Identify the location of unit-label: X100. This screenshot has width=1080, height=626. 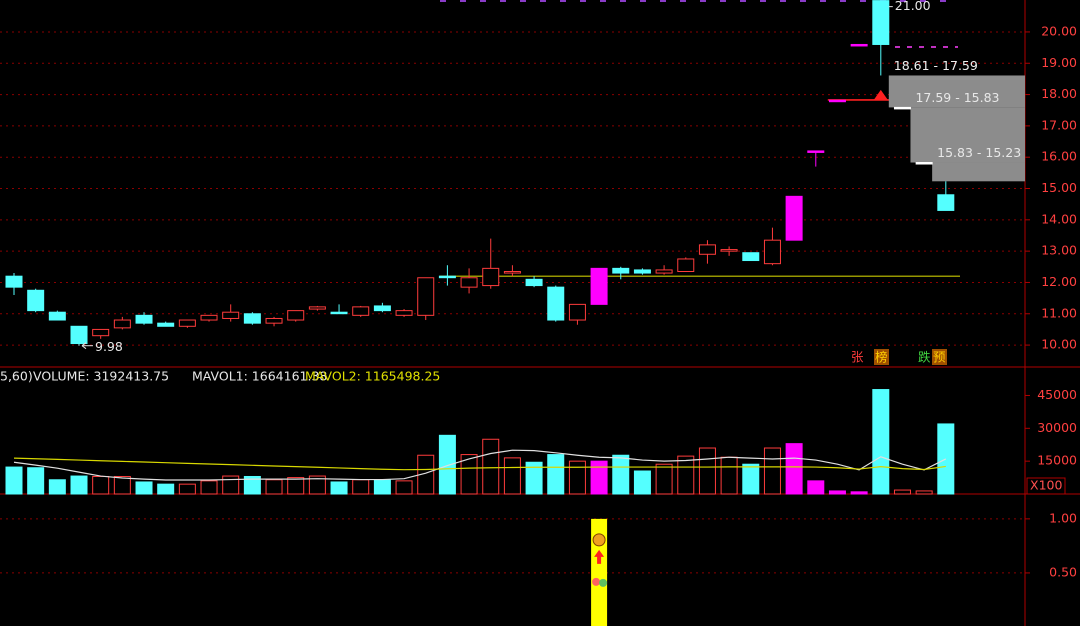
(1046, 485).